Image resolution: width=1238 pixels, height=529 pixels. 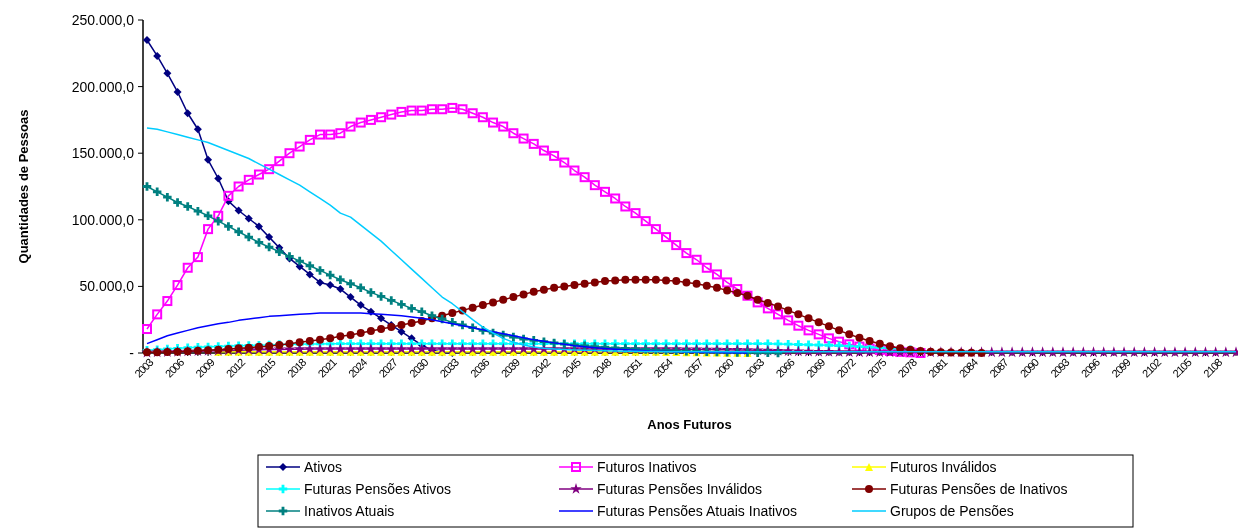 What do you see at coordinates (689, 424) in the screenshot?
I see `x-axis-title: Anos Futuros` at bounding box center [689, 424].